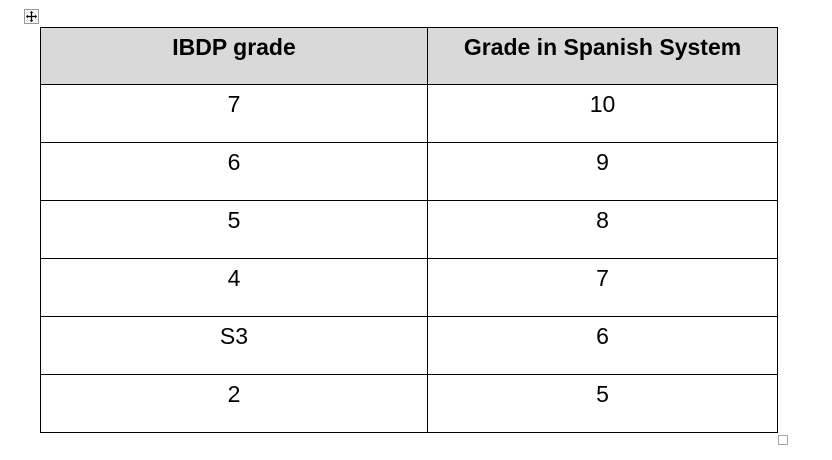 This screenshot has width=832, height=460. Describe the element at coordinates (234, 287) in the screenshot. I see `table-cell-ibdp: 4` at that location.